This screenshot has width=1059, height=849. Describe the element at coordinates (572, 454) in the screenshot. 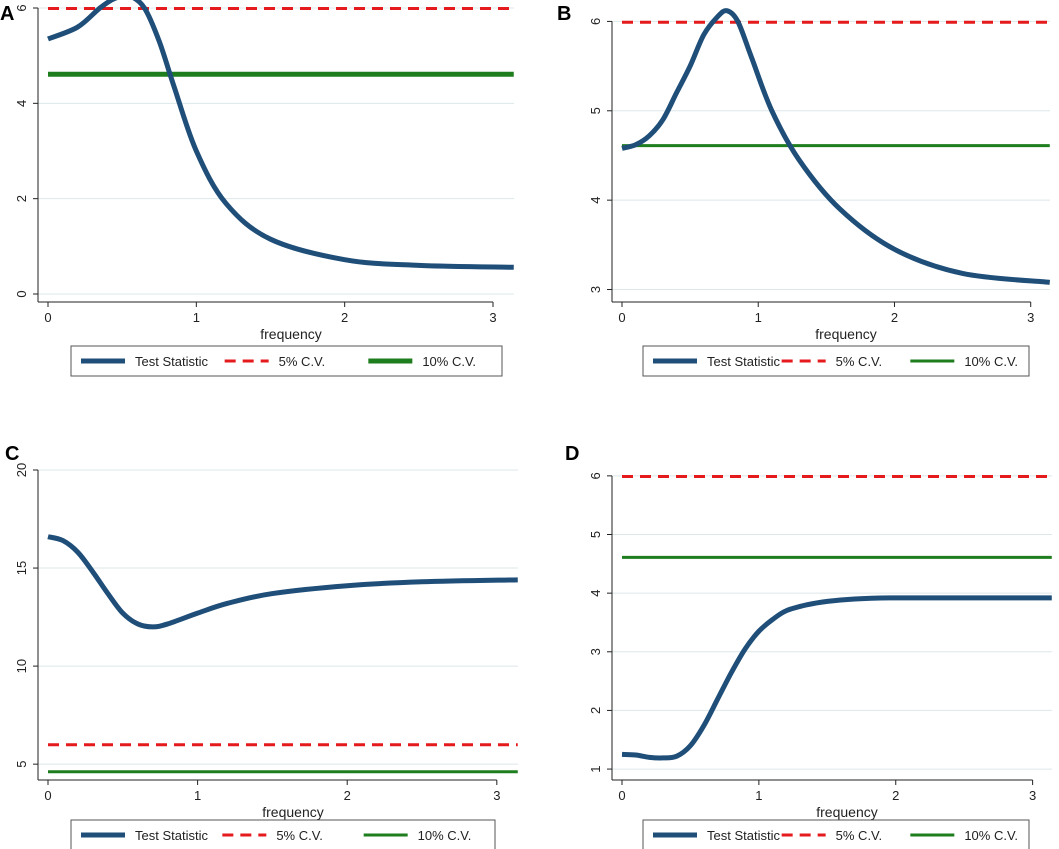

I see `panel-label: D` at that location.